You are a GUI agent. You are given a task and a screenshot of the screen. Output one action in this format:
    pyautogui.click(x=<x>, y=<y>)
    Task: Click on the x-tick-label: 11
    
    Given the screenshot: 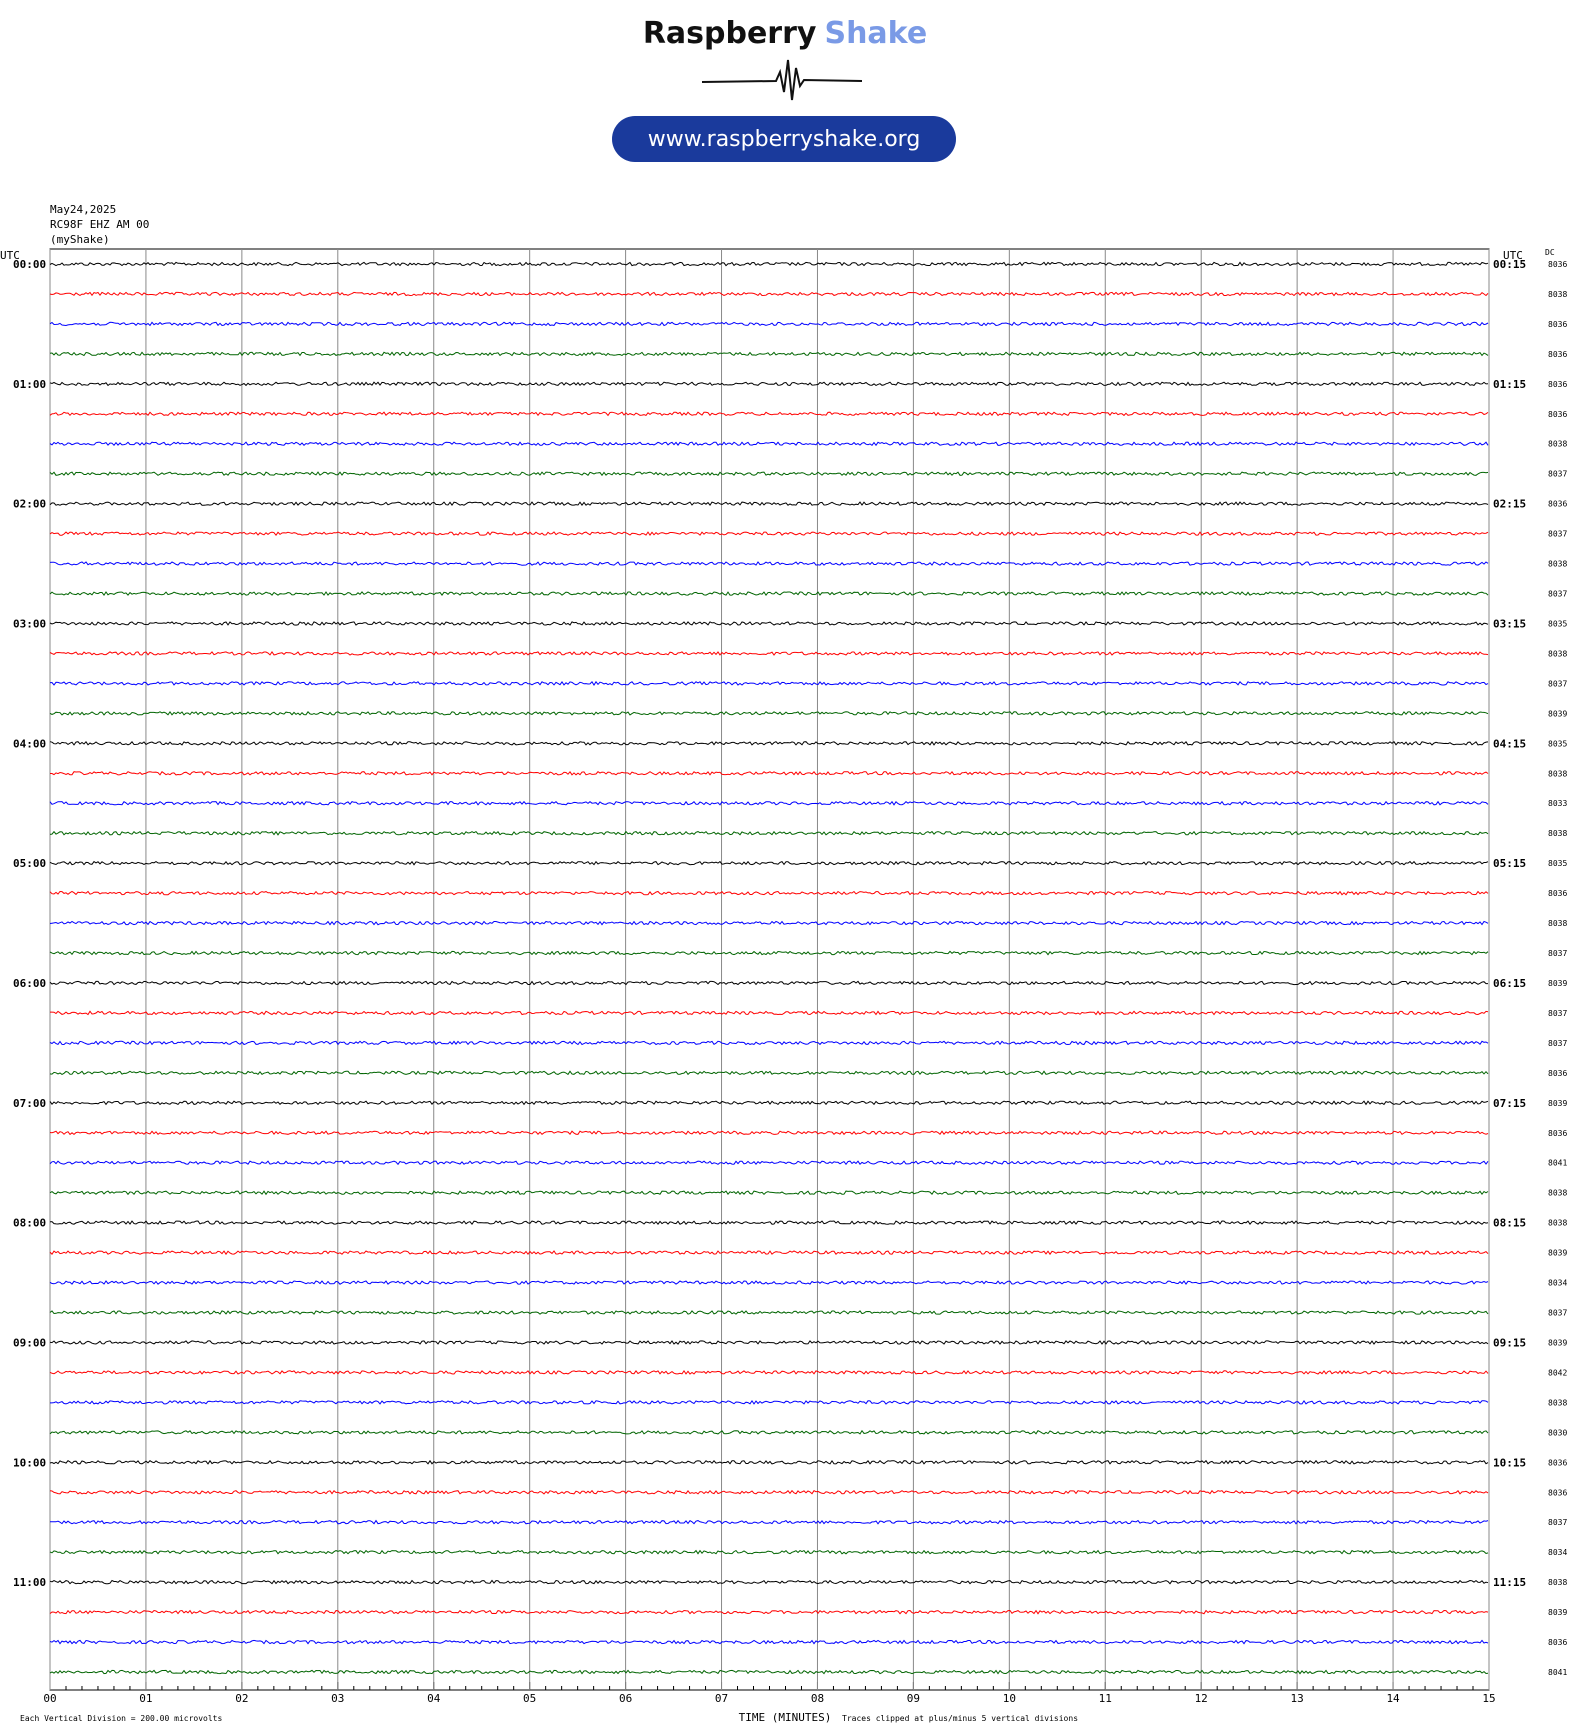 What is the action you would take?
    pyautogui.click(x=1105, y=1698)
    